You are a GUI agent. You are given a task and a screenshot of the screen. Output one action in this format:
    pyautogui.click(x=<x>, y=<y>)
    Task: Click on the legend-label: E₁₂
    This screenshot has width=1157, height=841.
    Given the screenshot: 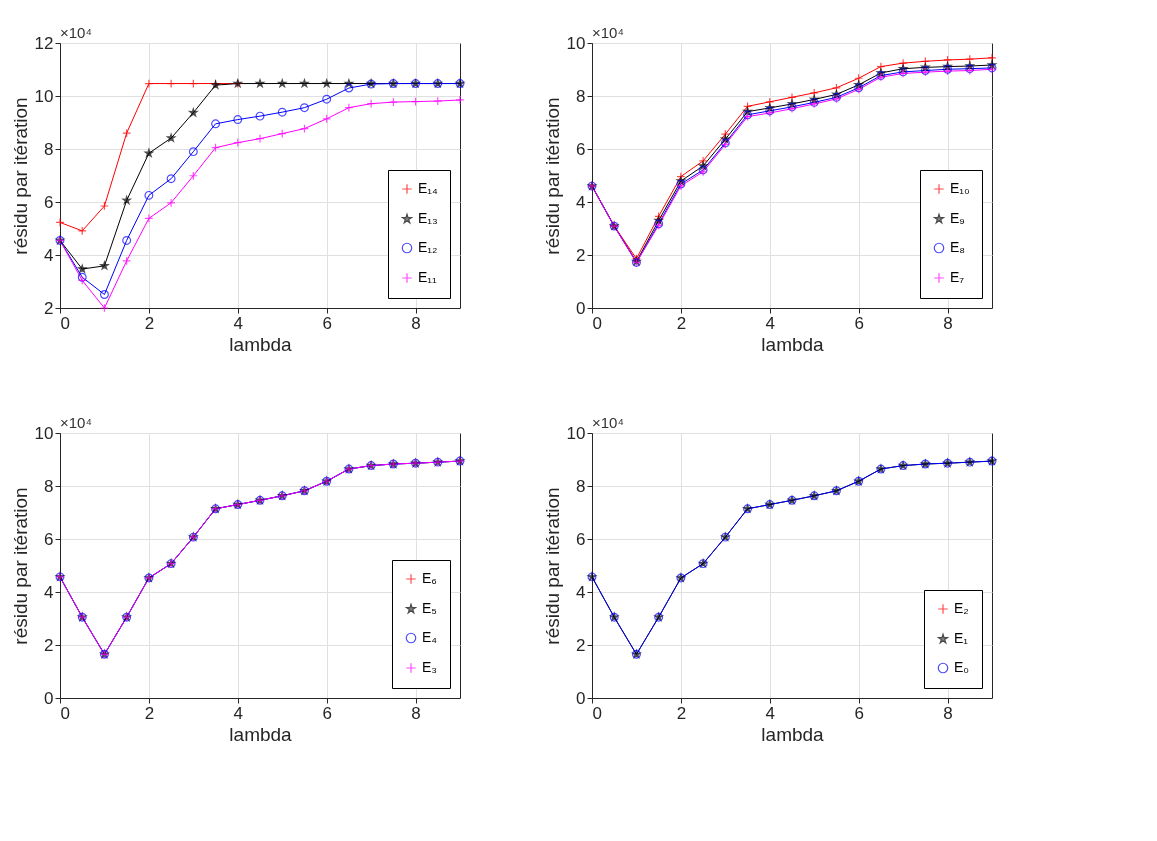 What is the action you would take?
    pyautogui.click(x=428, y=247)
    